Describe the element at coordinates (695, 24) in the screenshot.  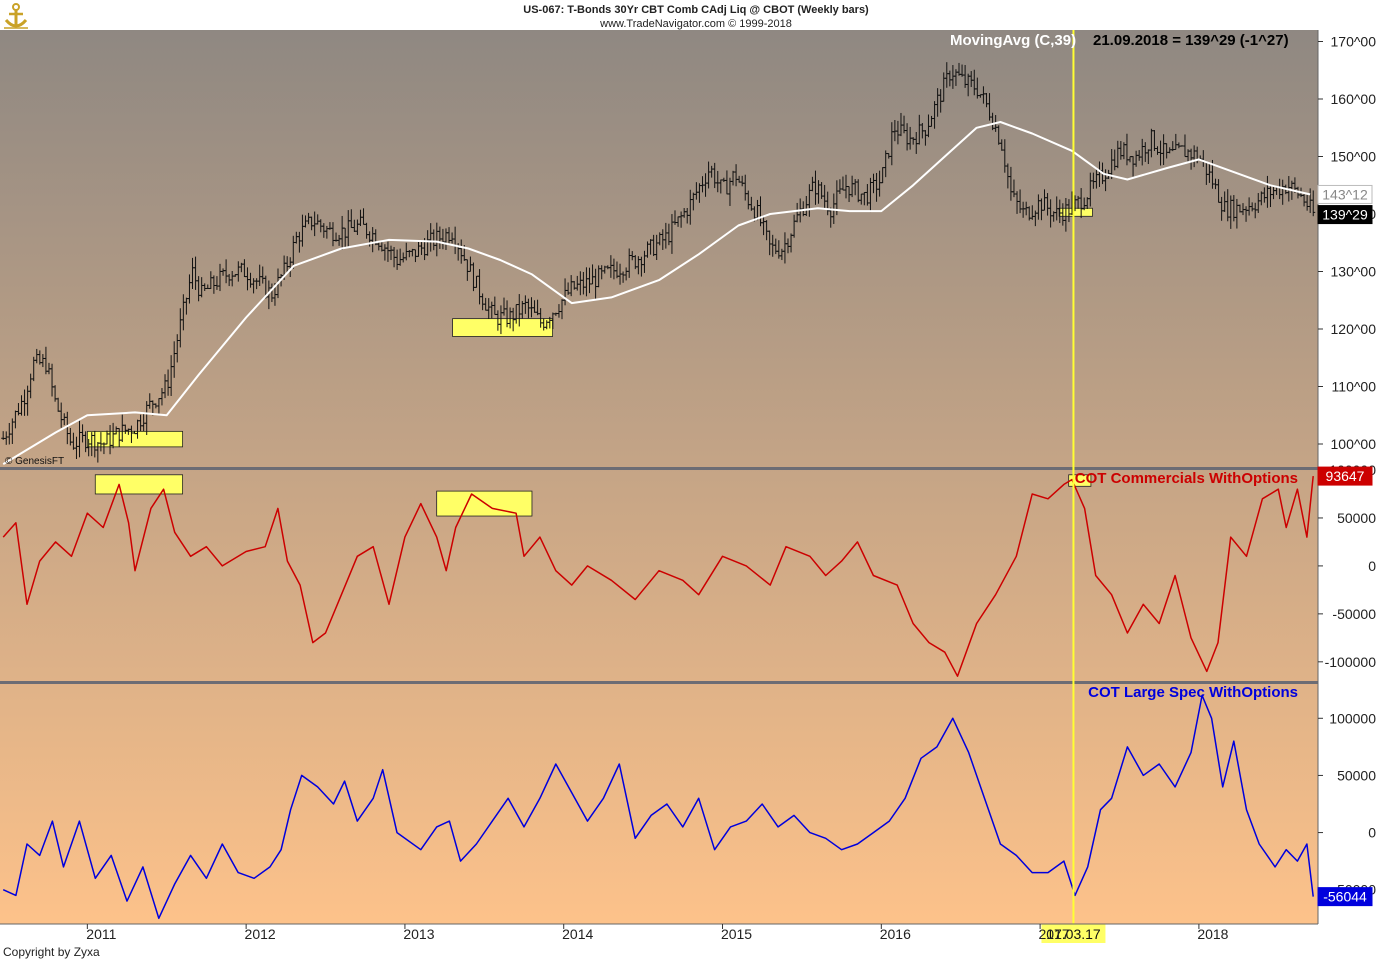
I see `chart-subtitle: www.TradeNavigator.com © 1999-2018` at that location.